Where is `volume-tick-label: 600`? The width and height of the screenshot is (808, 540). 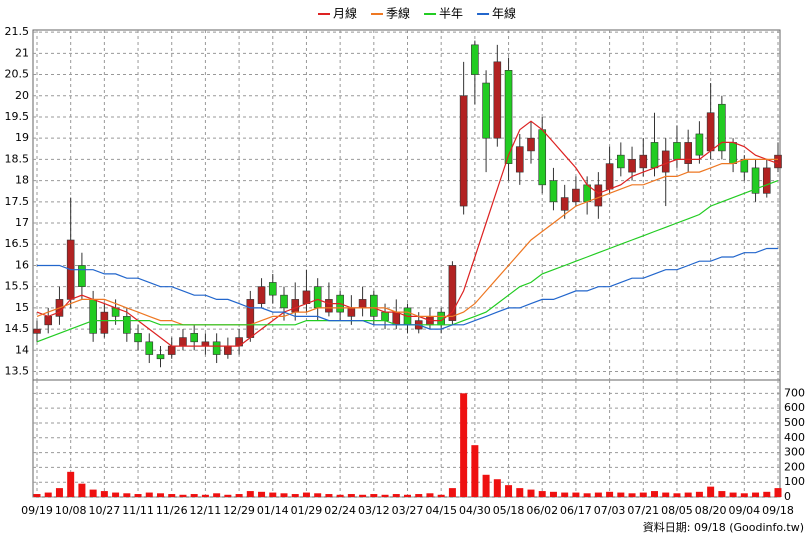
volume-tick-label: 600 is located at coordinates (794, 407).